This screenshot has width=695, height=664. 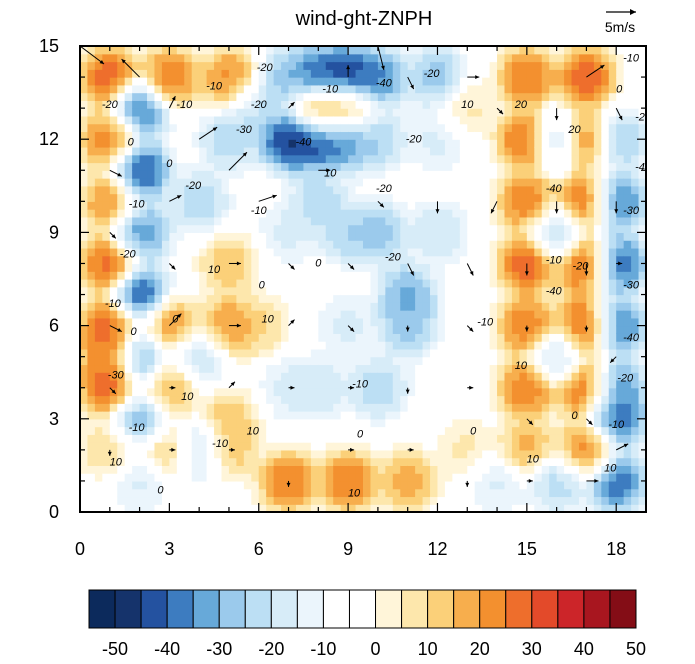 What do you see at coordinates (336, 609) in the screenshot?
I see `colorbar-swatch` at bounding box center [336, 609].